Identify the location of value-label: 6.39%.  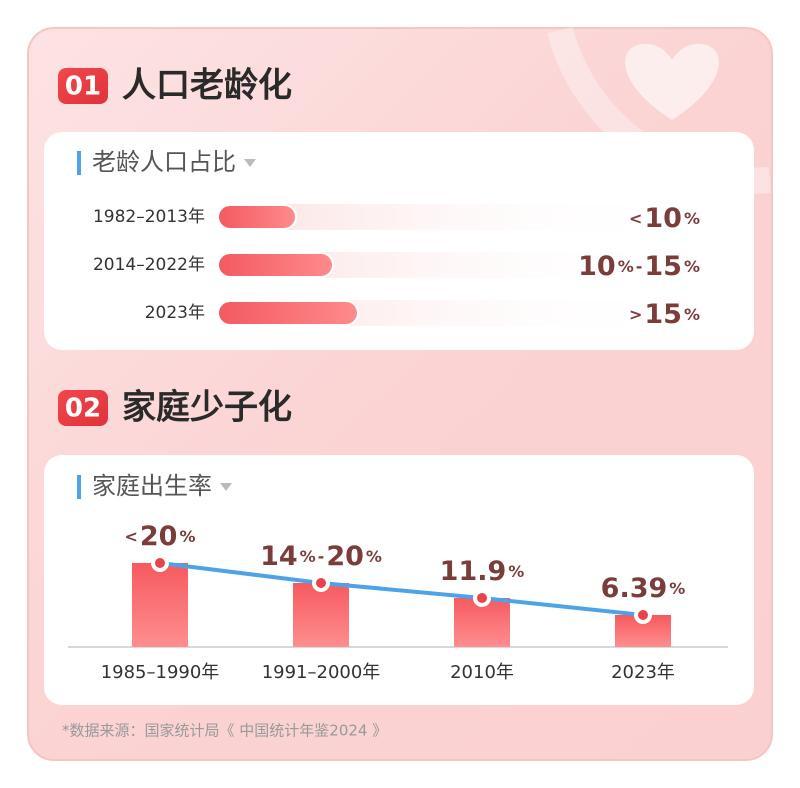
(643, 588).